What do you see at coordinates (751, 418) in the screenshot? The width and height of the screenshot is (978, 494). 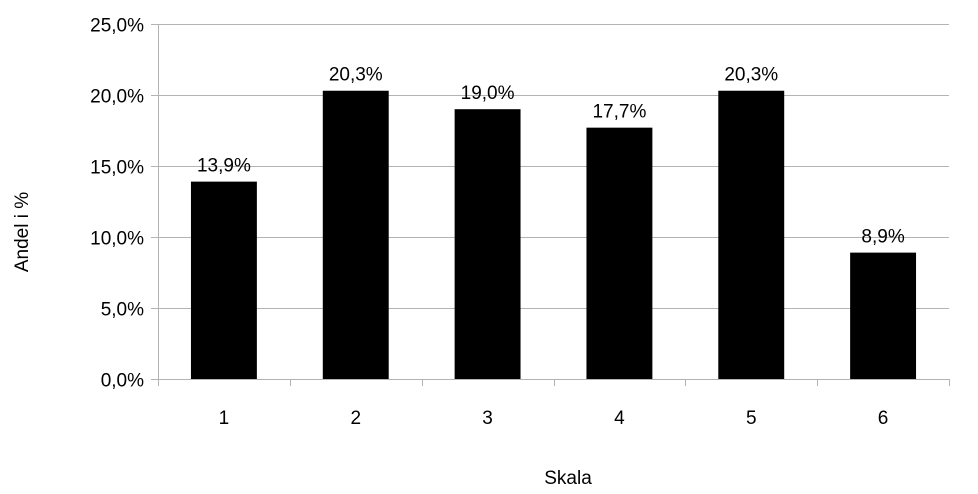 I see `x-tick-label: 5` at bounding box center [751, 418].